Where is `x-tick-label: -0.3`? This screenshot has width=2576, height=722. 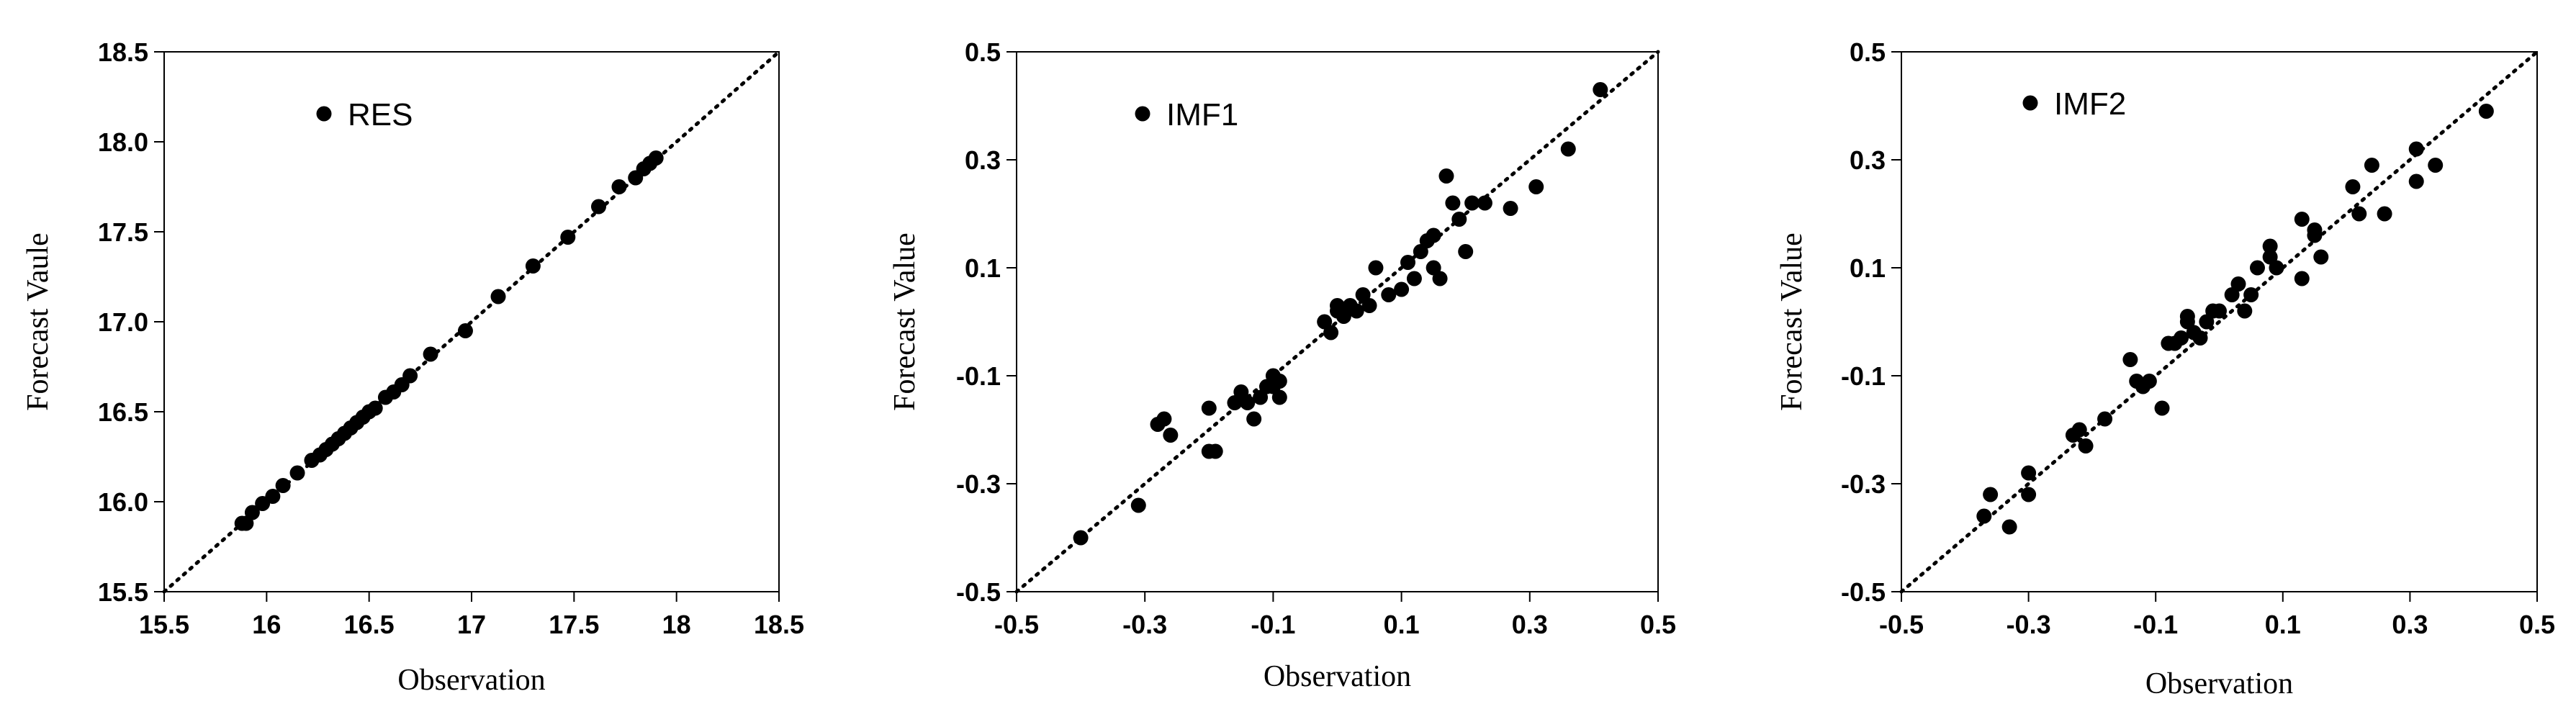
x-tick-label: -0.3 is located at coordinates (1144, 624).